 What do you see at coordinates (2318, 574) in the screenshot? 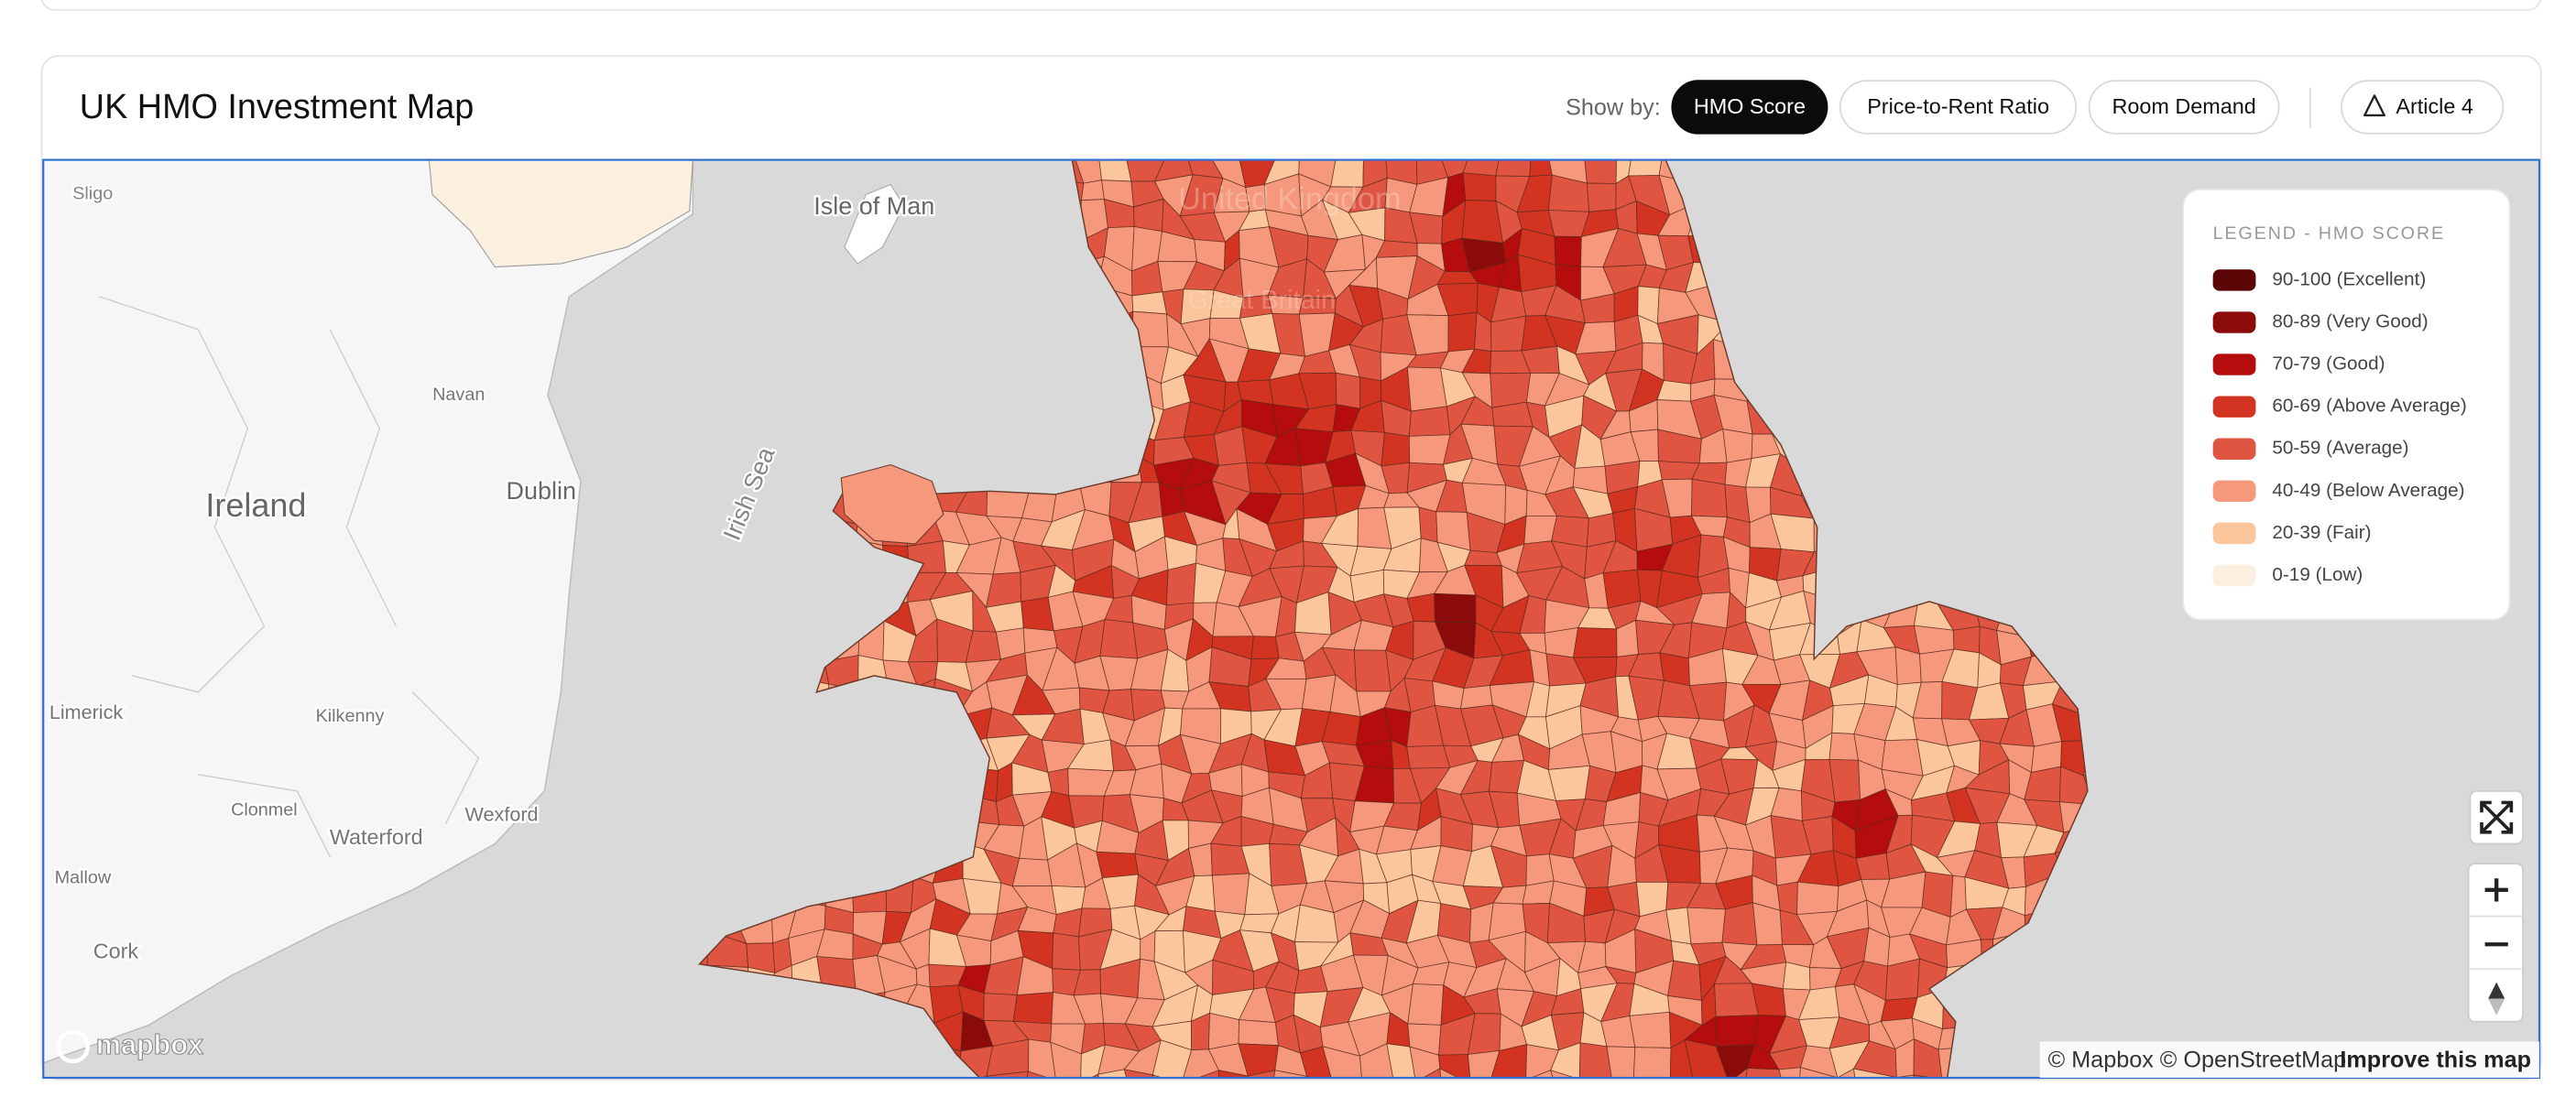
I see `legend-label: 0-19 (Low)` at bounding box center [2318, 574].